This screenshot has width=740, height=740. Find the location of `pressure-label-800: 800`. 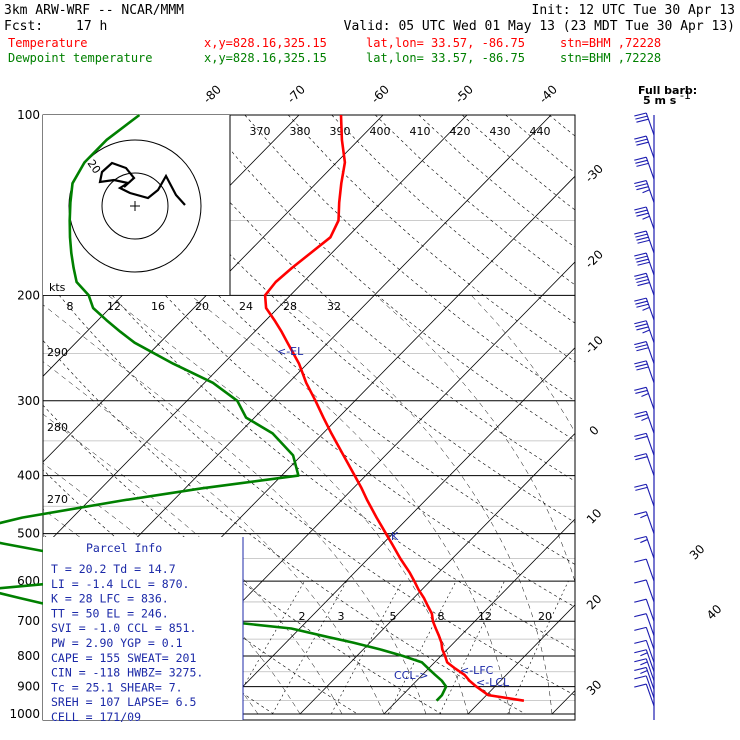

pressure-label-800: 800 is located at coordinates (28, 656).